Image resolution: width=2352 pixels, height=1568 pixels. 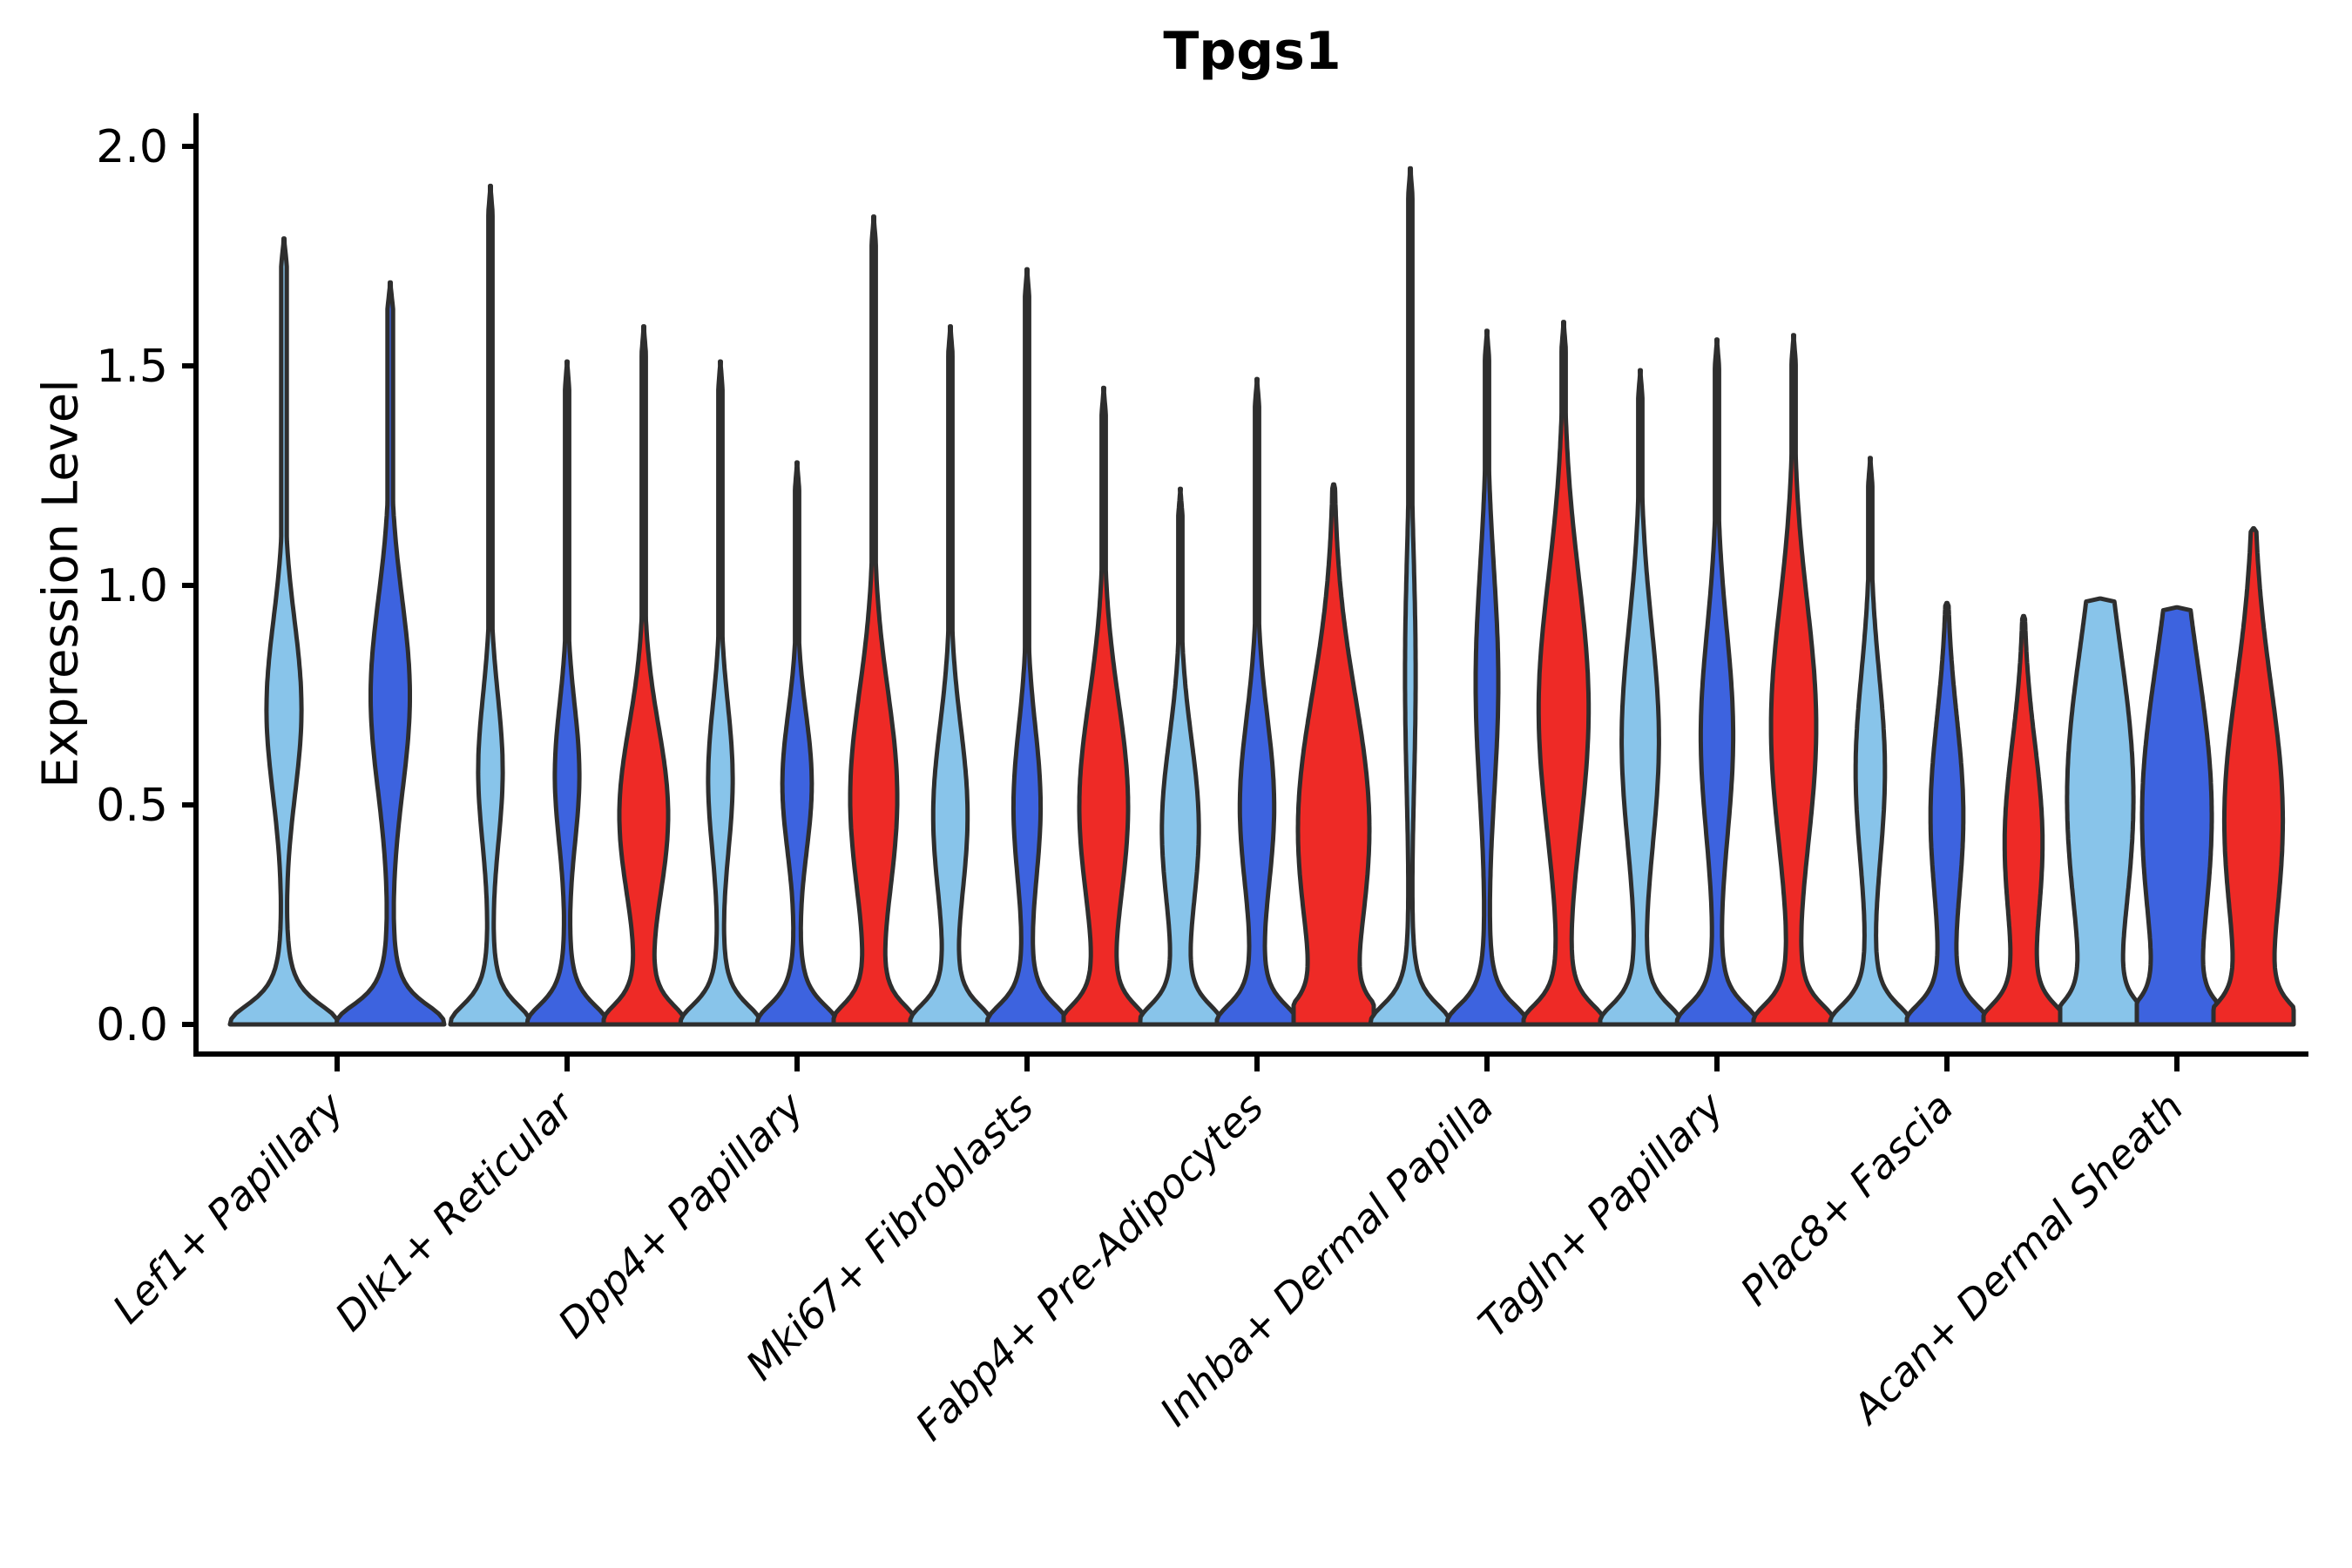 What do you see at coordinates (874, 620) in the screenshot?
I see `violin-dpp4-papillary-sample3` at bounding box center [874, 620].